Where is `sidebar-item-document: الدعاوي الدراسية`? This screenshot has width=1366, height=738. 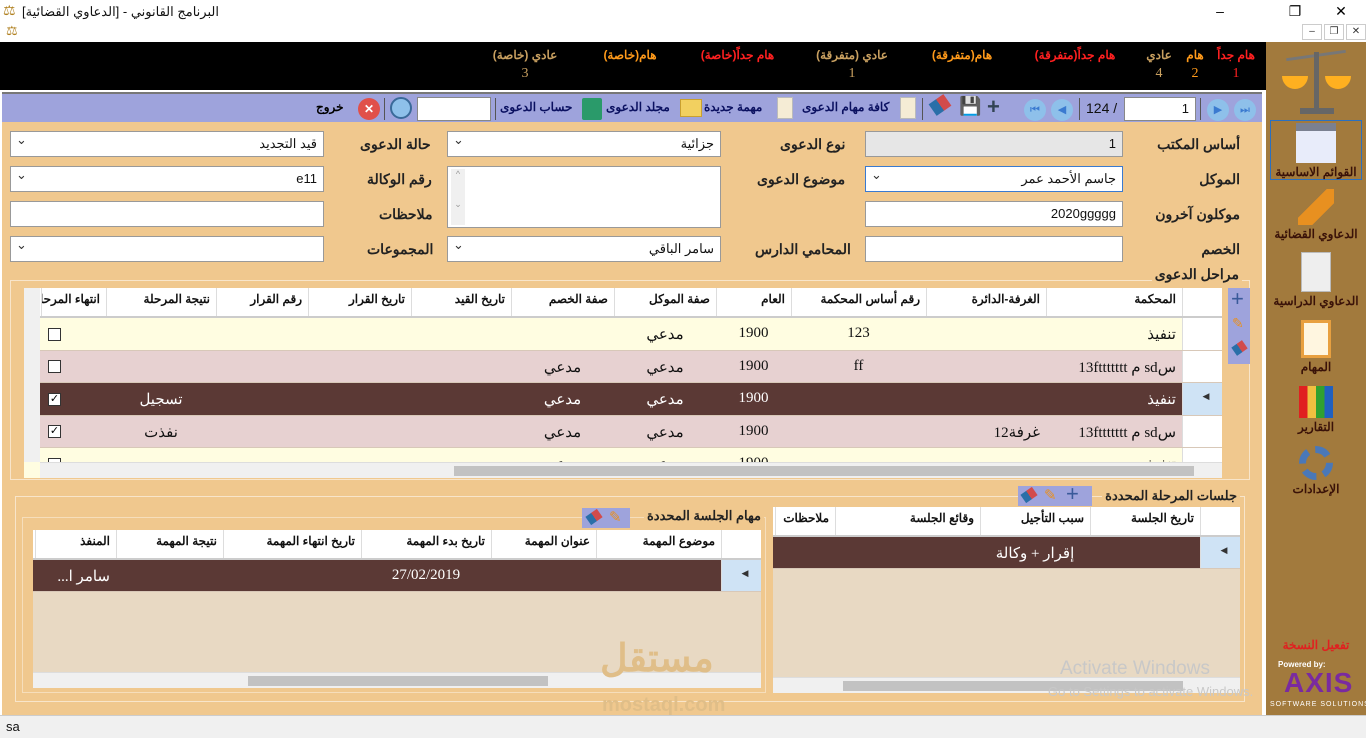 sidebar-item-document: الدعاوي الدراسية is located at coordinates (1316, 279).